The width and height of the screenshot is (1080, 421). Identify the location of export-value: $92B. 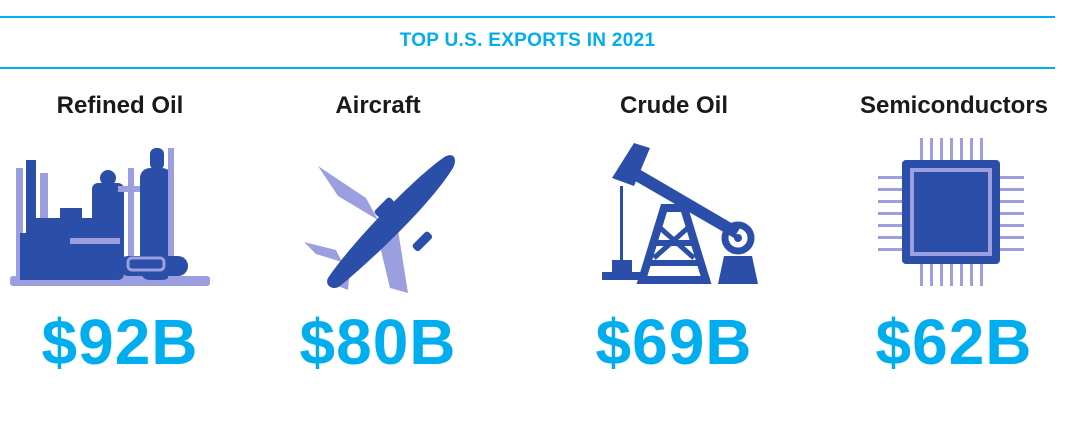
(120, 342).